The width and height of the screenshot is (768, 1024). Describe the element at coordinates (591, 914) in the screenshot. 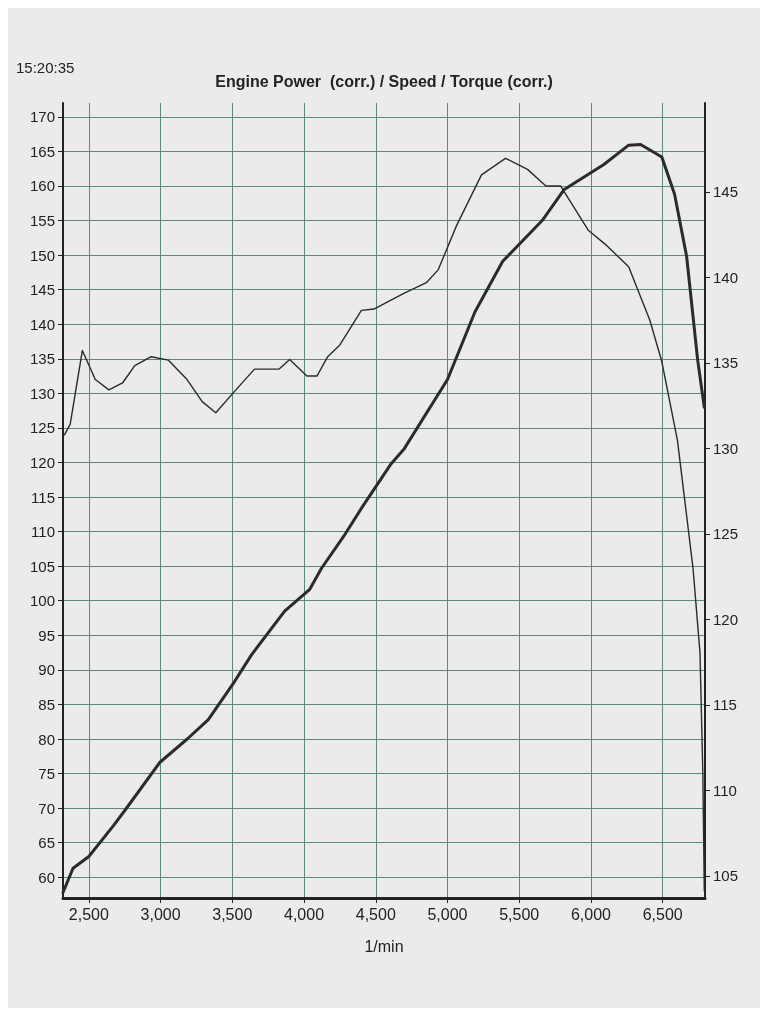

I see `x-tick-label: 6,000` at that location.